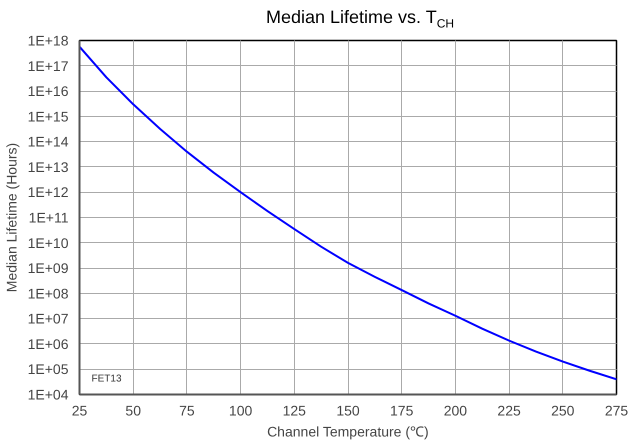  Describe the element at coordinates (187, 410) in the screenshot. I see `x-tick-label: 75` at that location.